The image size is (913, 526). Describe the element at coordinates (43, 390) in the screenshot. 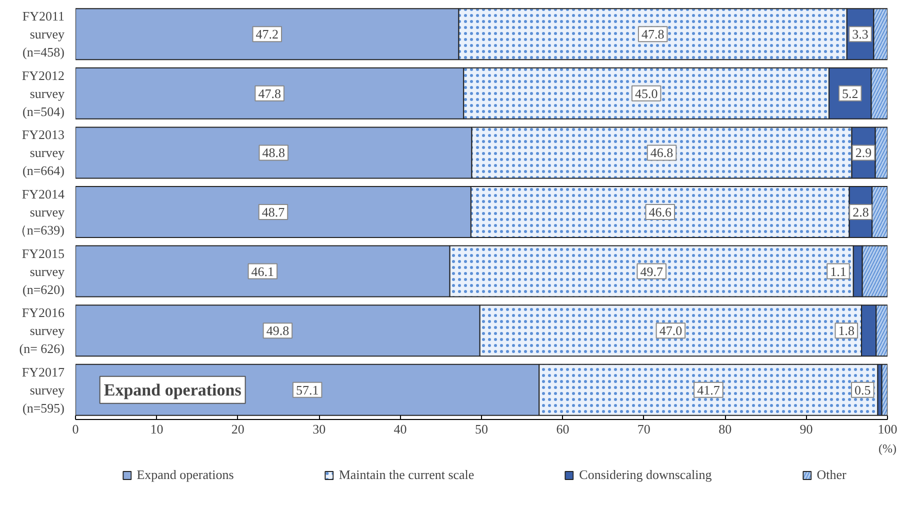

I see `y-tick-label: FY2017 survey (n=595)` at that location.